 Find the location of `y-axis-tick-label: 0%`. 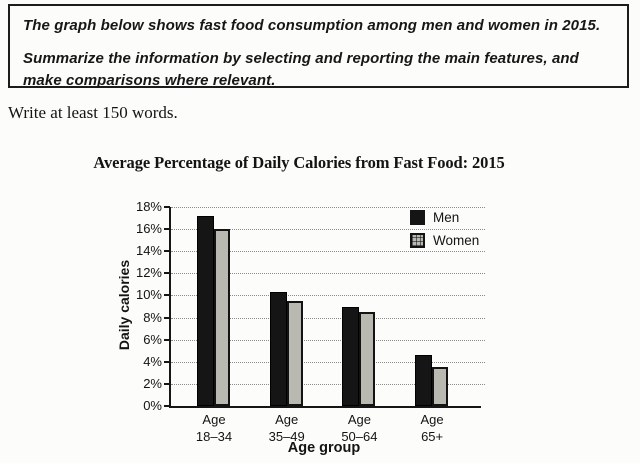

y-axis-tick-label: 0% is located at coordinates (152, 405).